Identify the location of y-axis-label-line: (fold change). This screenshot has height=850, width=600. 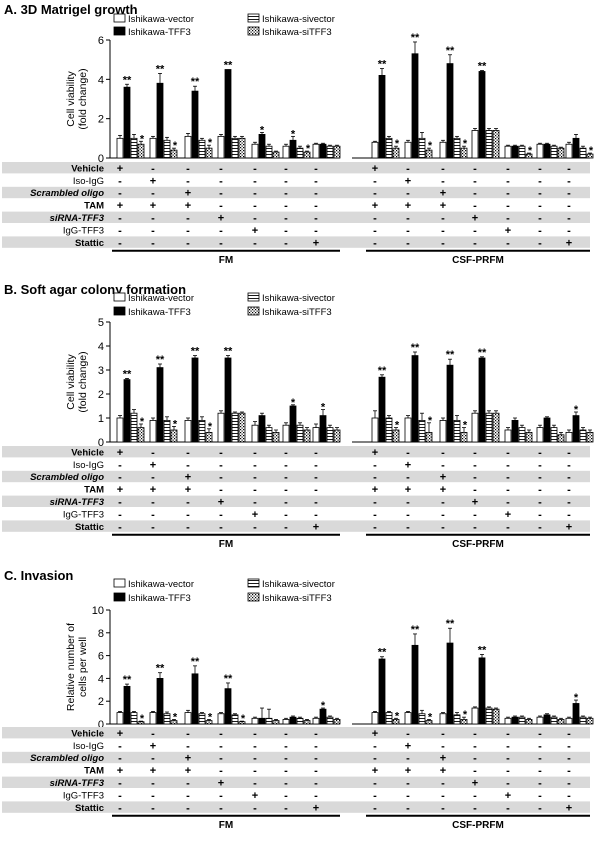
(83, 381).